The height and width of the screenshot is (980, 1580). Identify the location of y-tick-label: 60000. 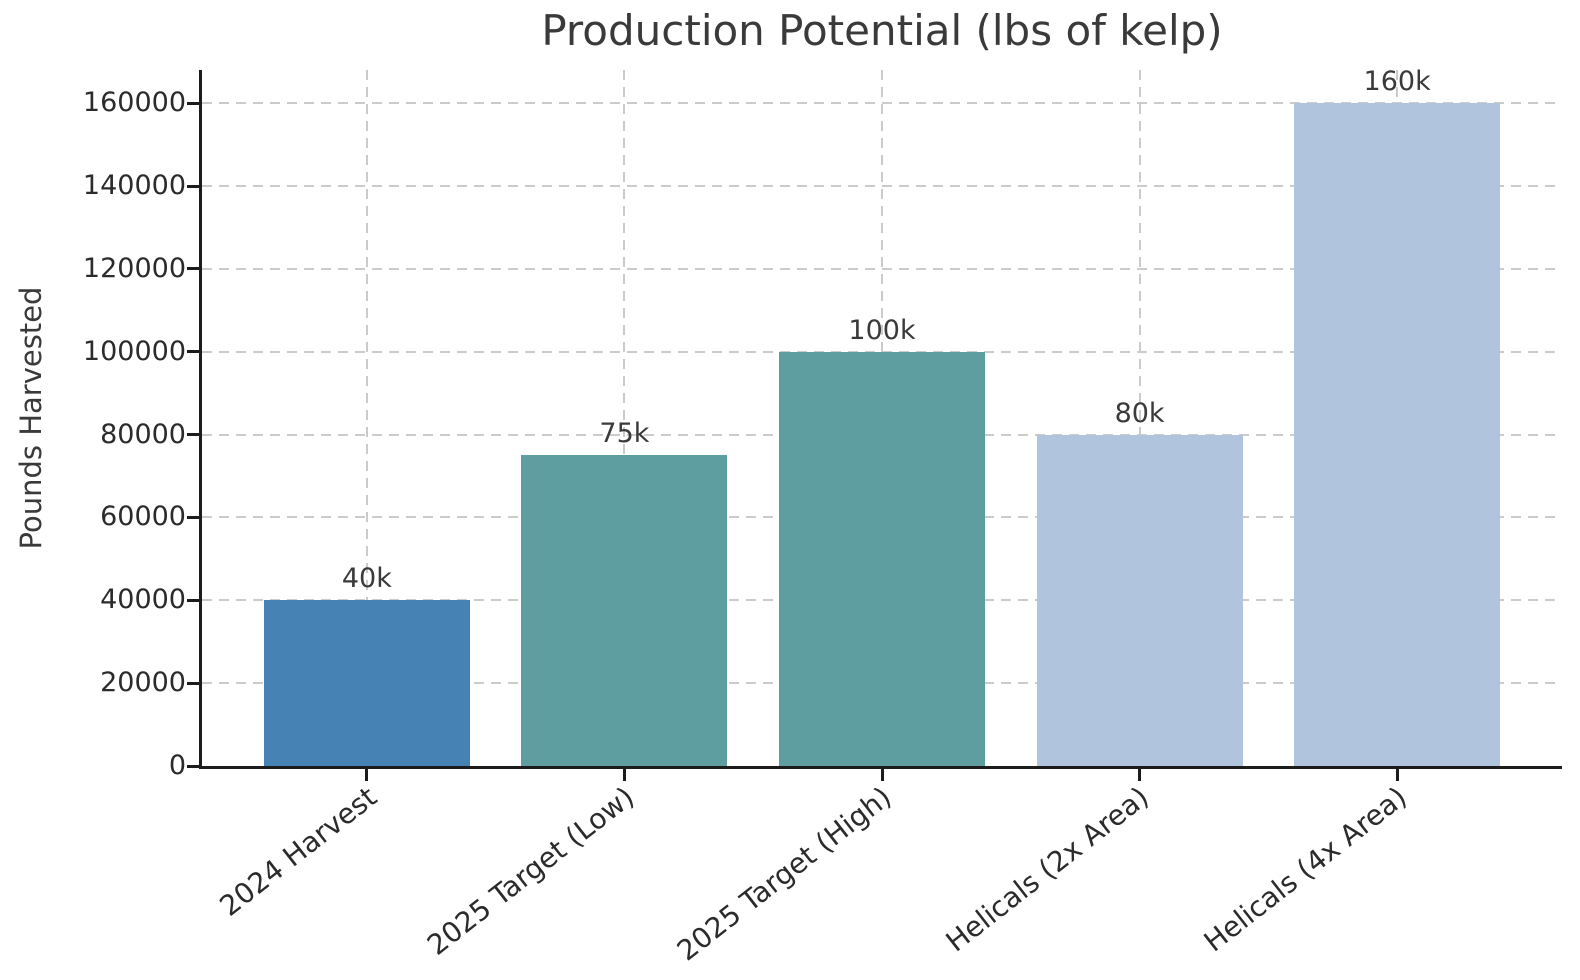
(143, 517).